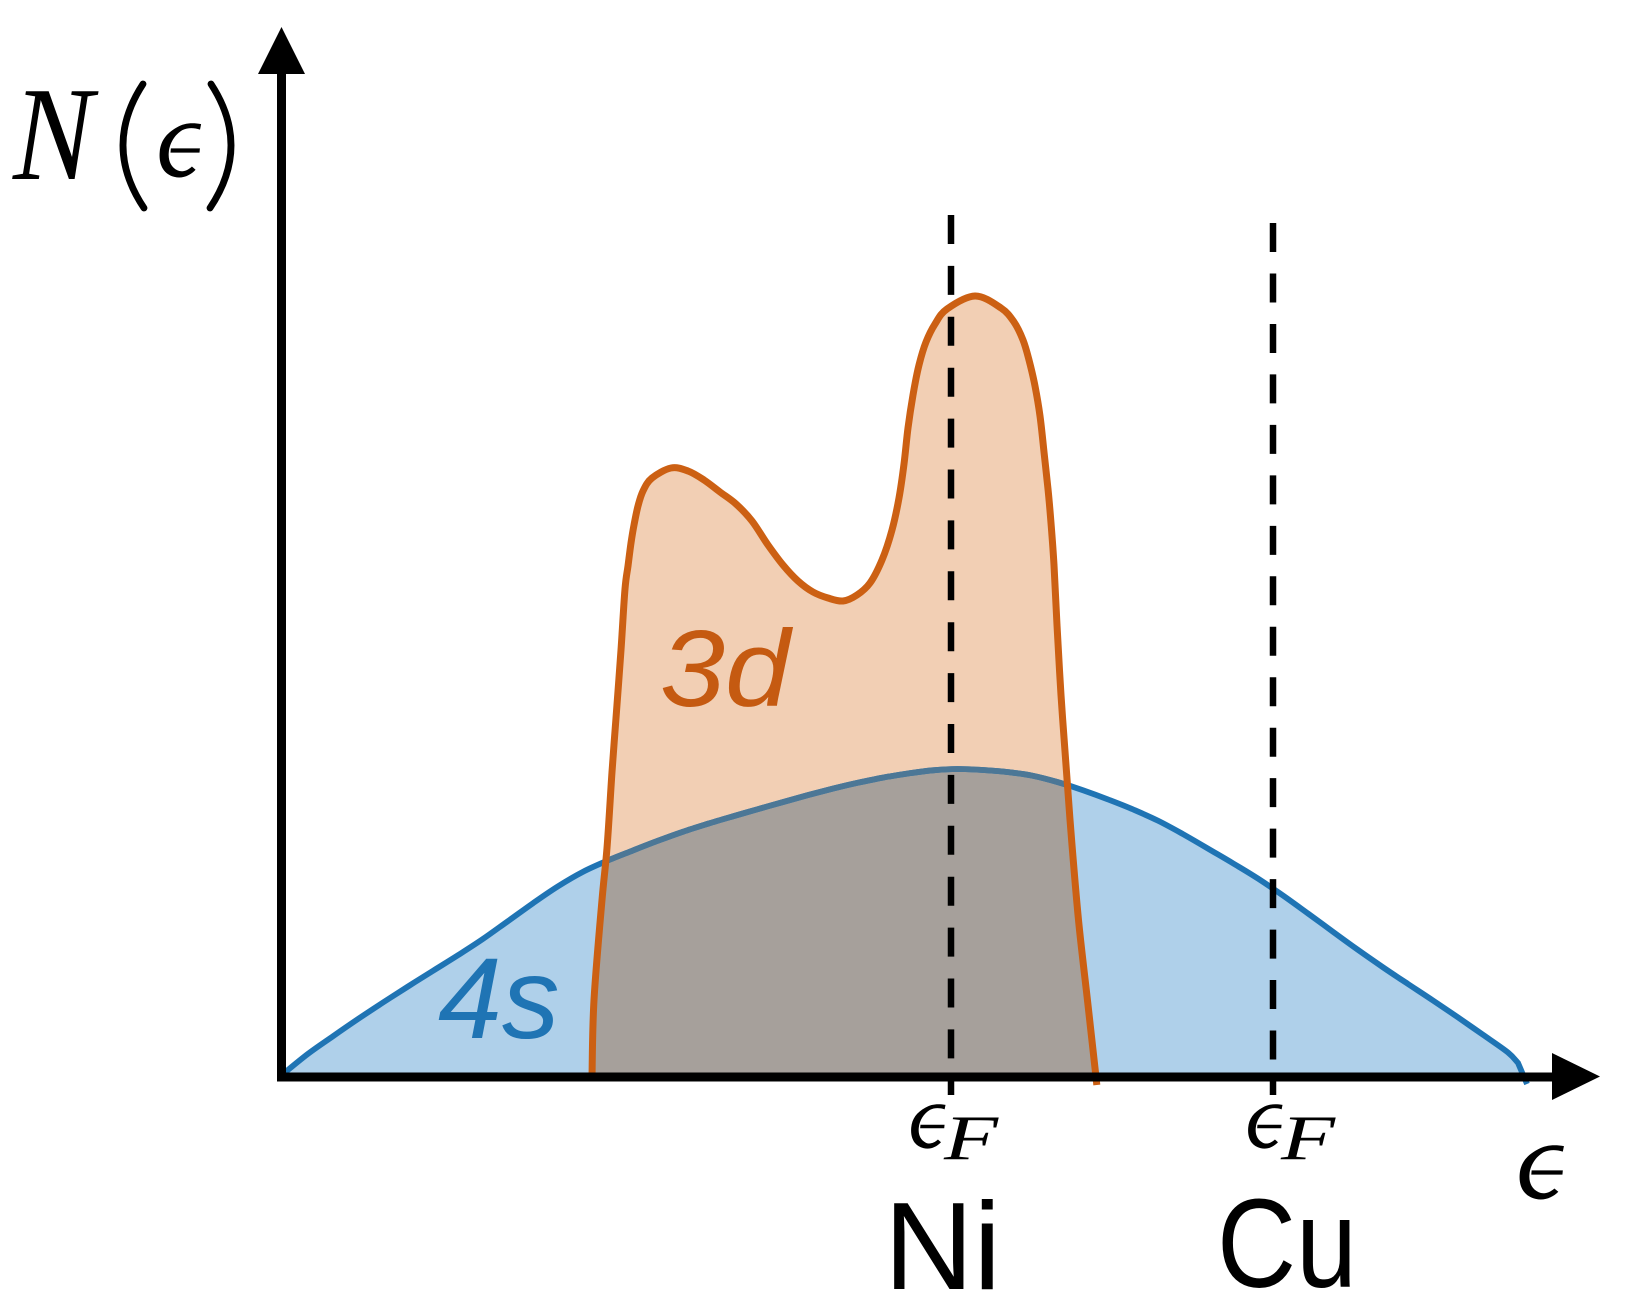 The height and width of the screenshot is (1301, 1636). What do you see at coordinates (942, 1239) in the screenshot?
I see `svg-text: Ni` at bounding box center [942, 1239].